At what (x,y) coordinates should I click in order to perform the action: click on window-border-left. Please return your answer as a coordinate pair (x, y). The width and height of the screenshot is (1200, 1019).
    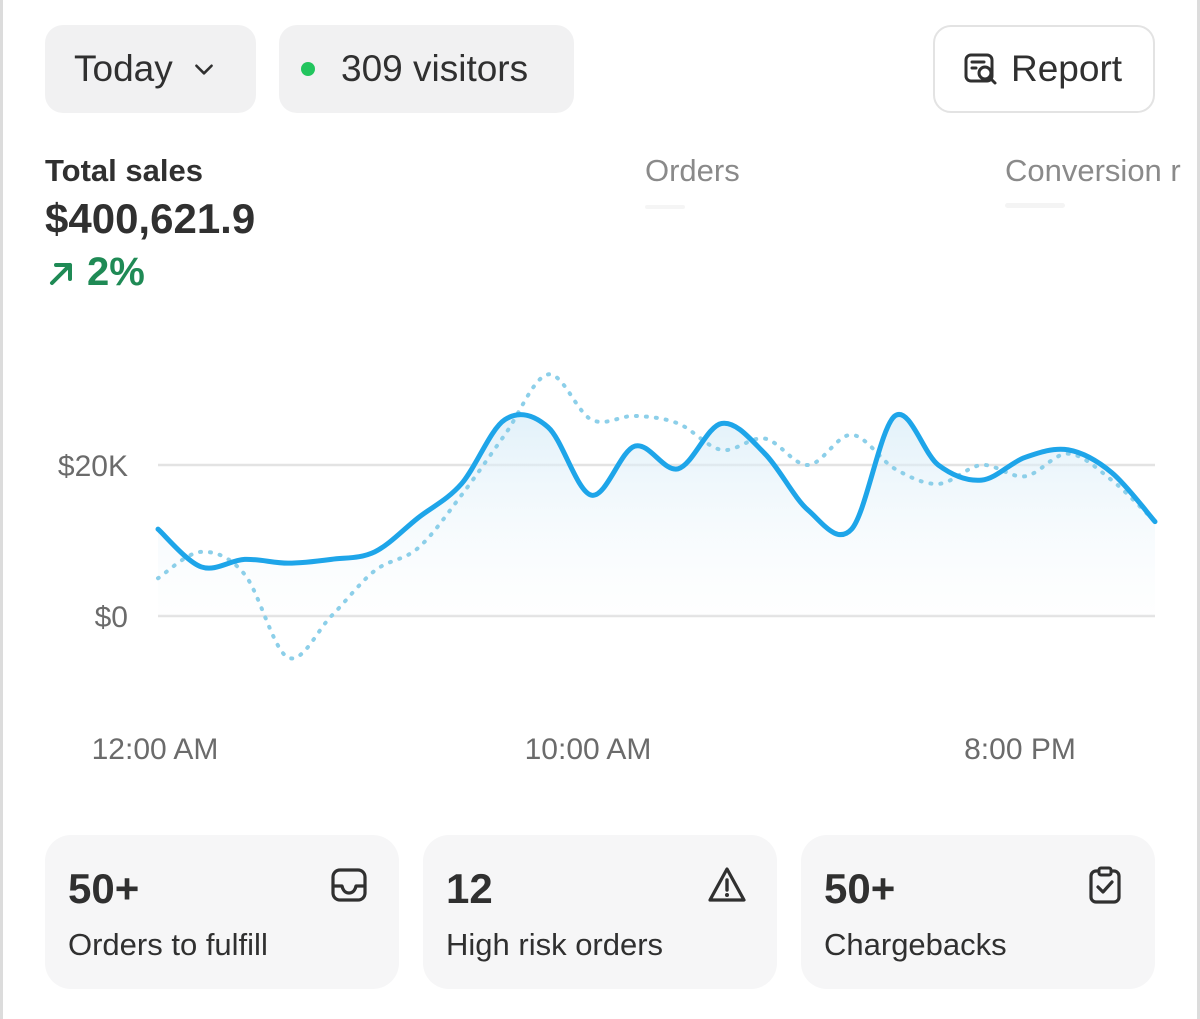
    Looking at the image, I should click on (1, 509).